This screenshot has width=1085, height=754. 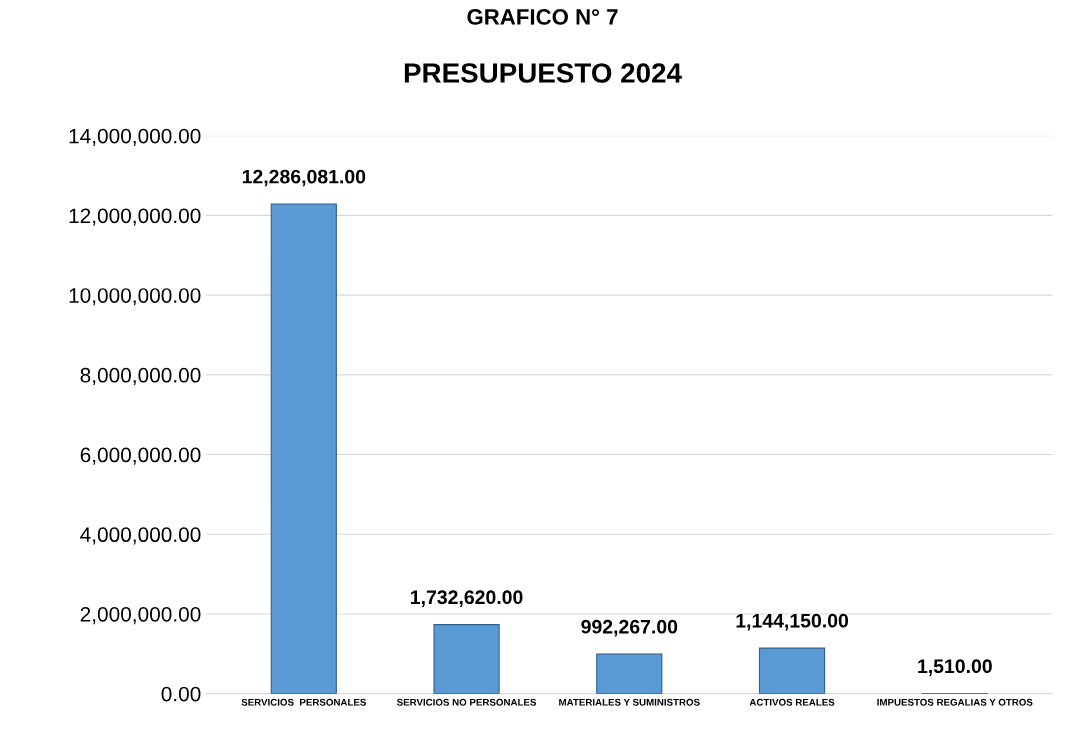 I want to click on data-label: 1,144,150.00, so click(x=792, y=622).